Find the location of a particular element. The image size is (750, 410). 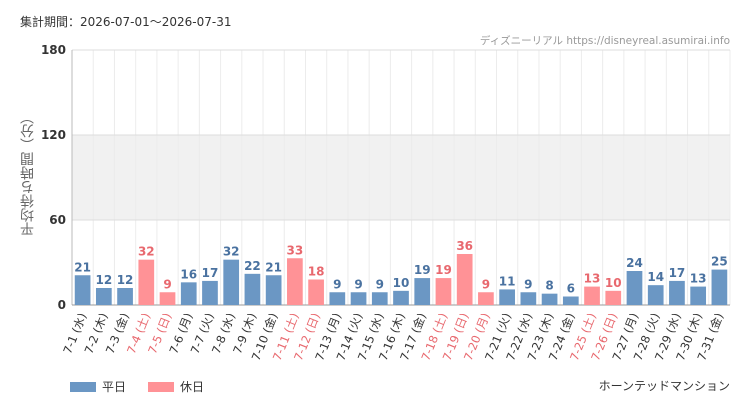

y-tick-label: 60 is located at coordinates (57, 220).